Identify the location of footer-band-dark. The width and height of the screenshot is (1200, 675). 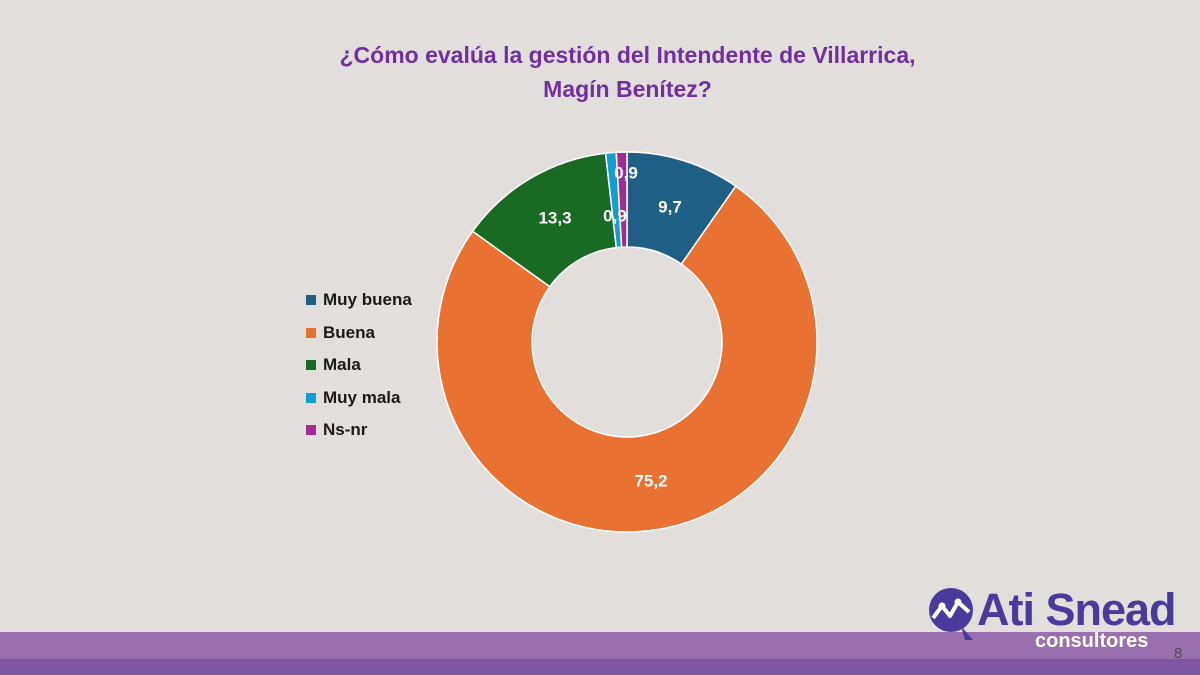
(600, 667).